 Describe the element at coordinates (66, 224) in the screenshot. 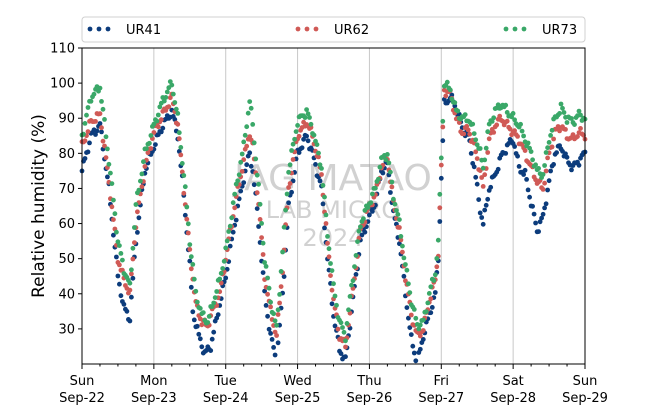

I see `y-tick-label: 60` at that location.